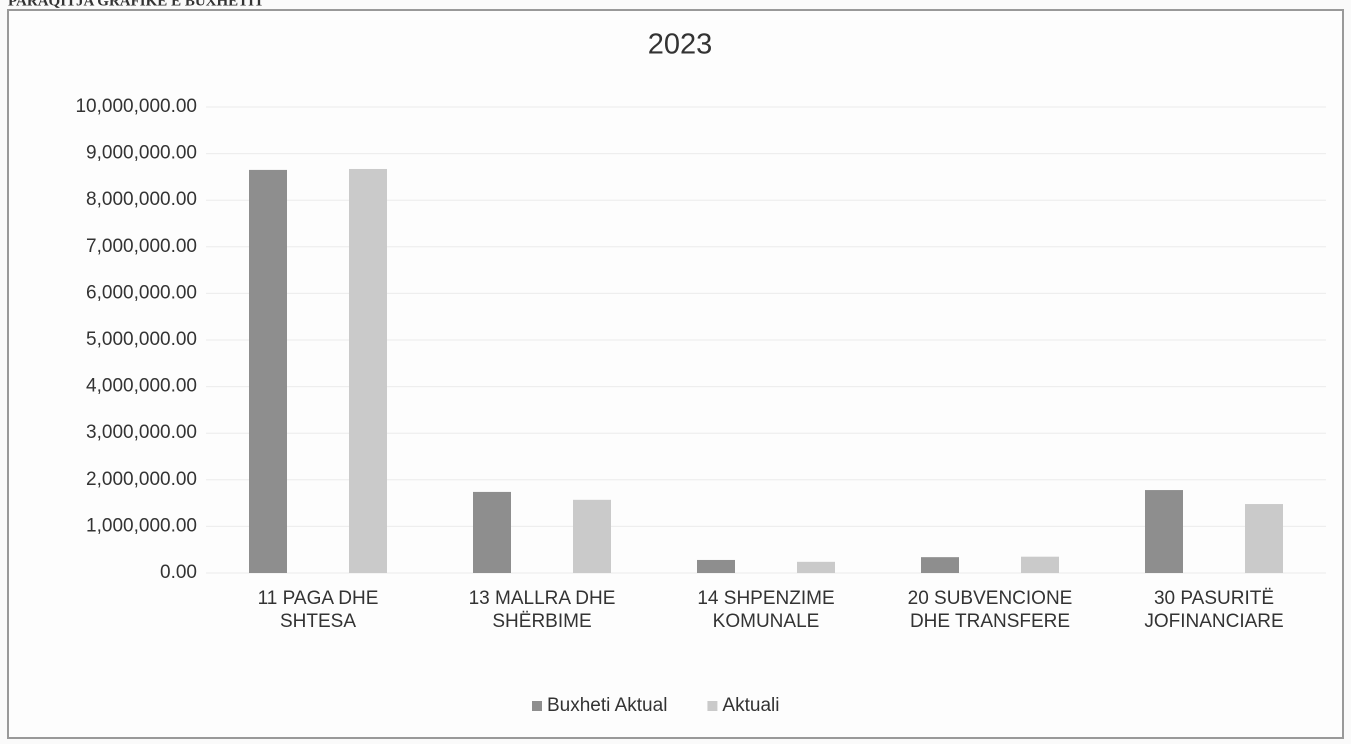 Image resolution: width=1351 pixels, height=744 pixels. I want to click on y-tick-label: 3,000,000.00, so click(141, 432).